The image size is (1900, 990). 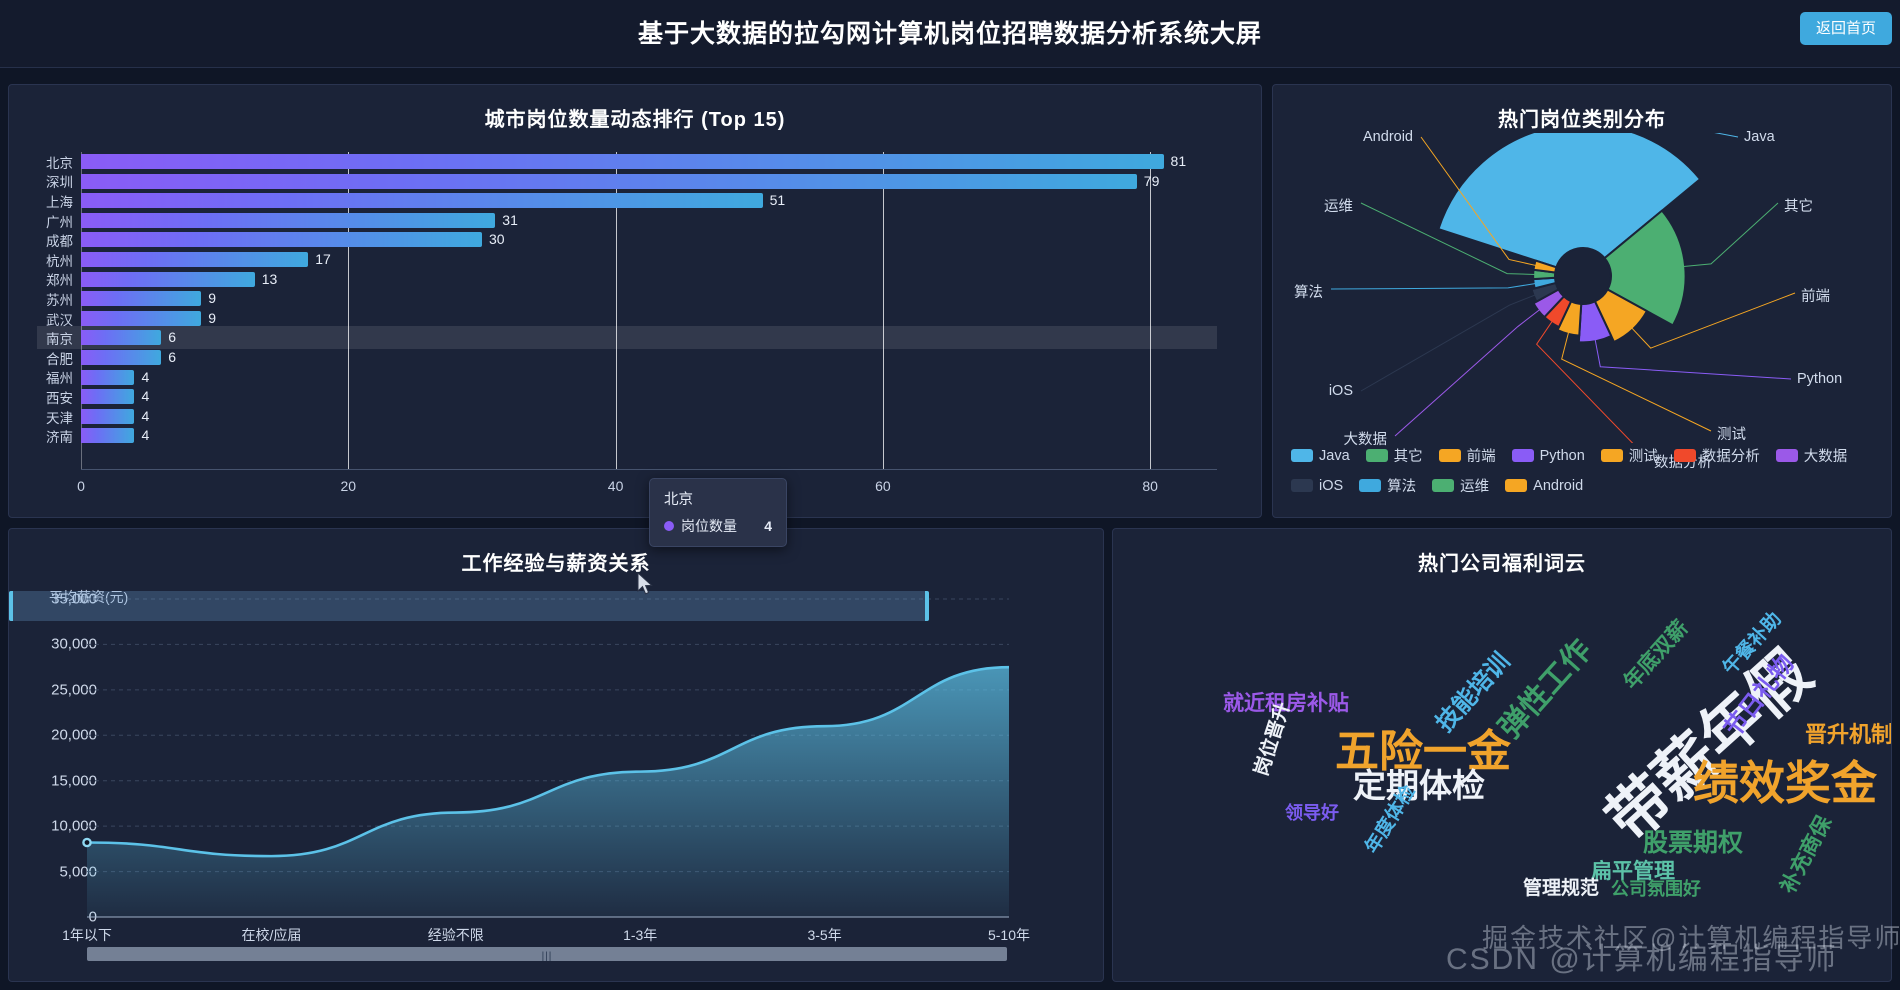 What do you see at coordinates (145, 435) in the screenshot?
I see `bar-value-label: 4` at bounding box center [145, 435].